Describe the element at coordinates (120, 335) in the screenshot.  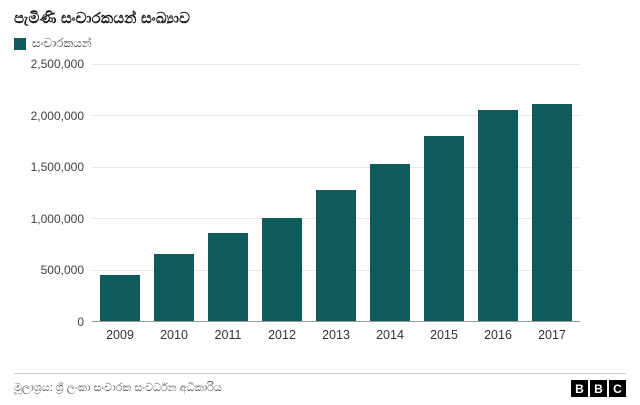
I see `x-tick-label: 2009` at that location.